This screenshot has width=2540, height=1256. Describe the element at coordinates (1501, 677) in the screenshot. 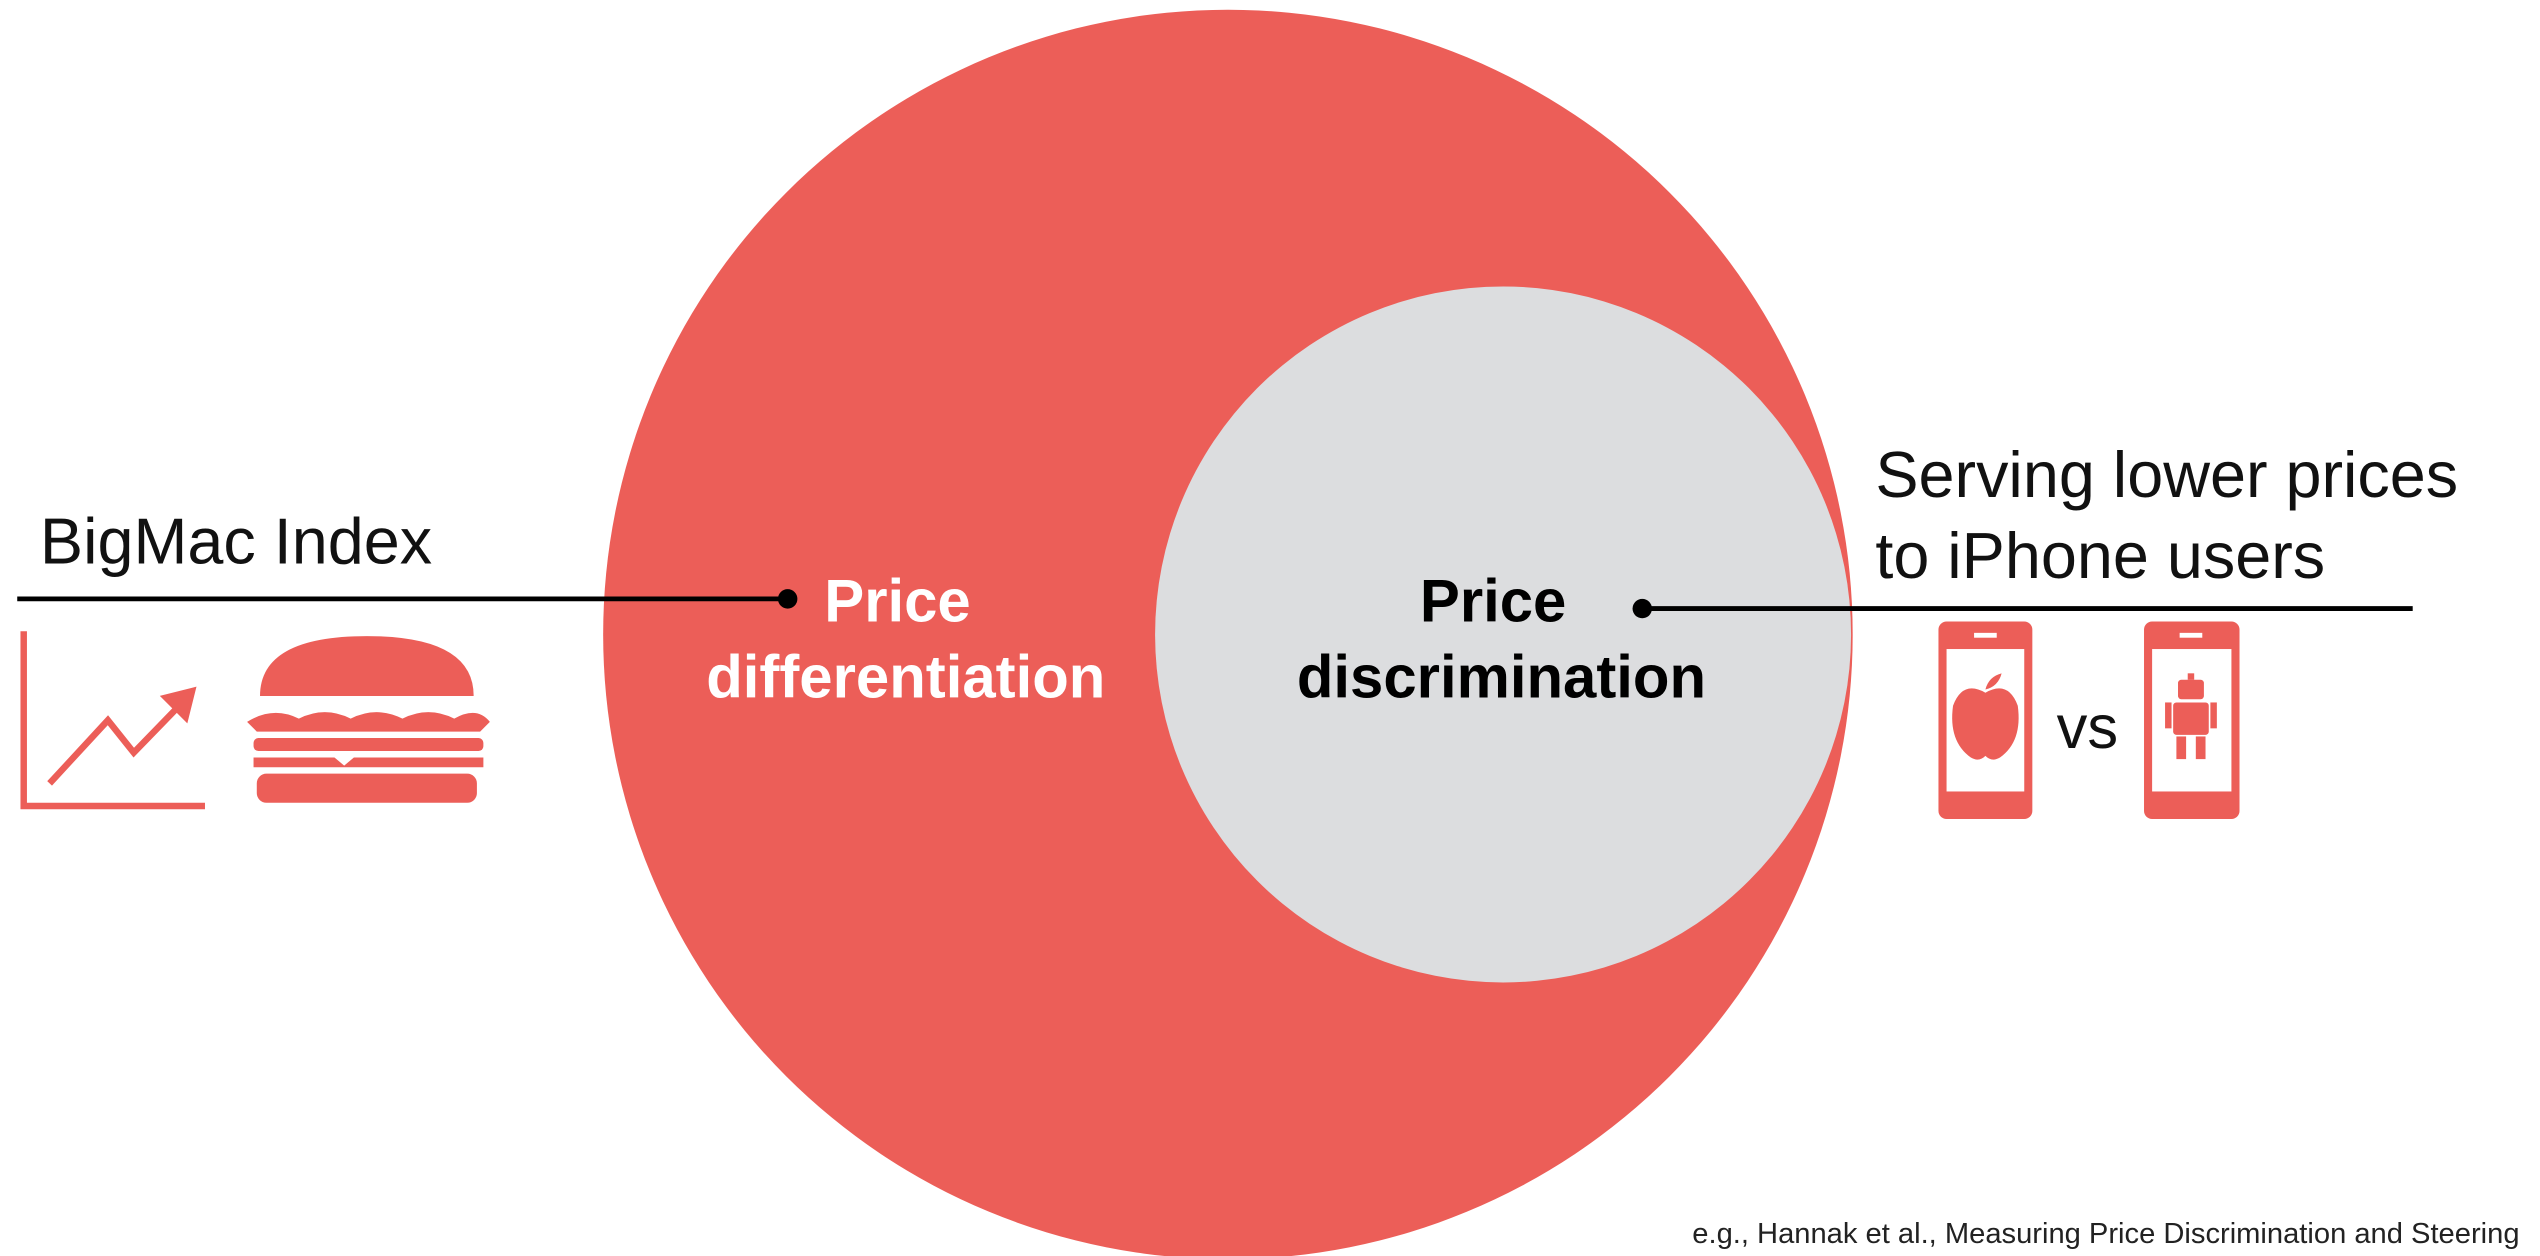

I see `text-line: discrimination` at that location.